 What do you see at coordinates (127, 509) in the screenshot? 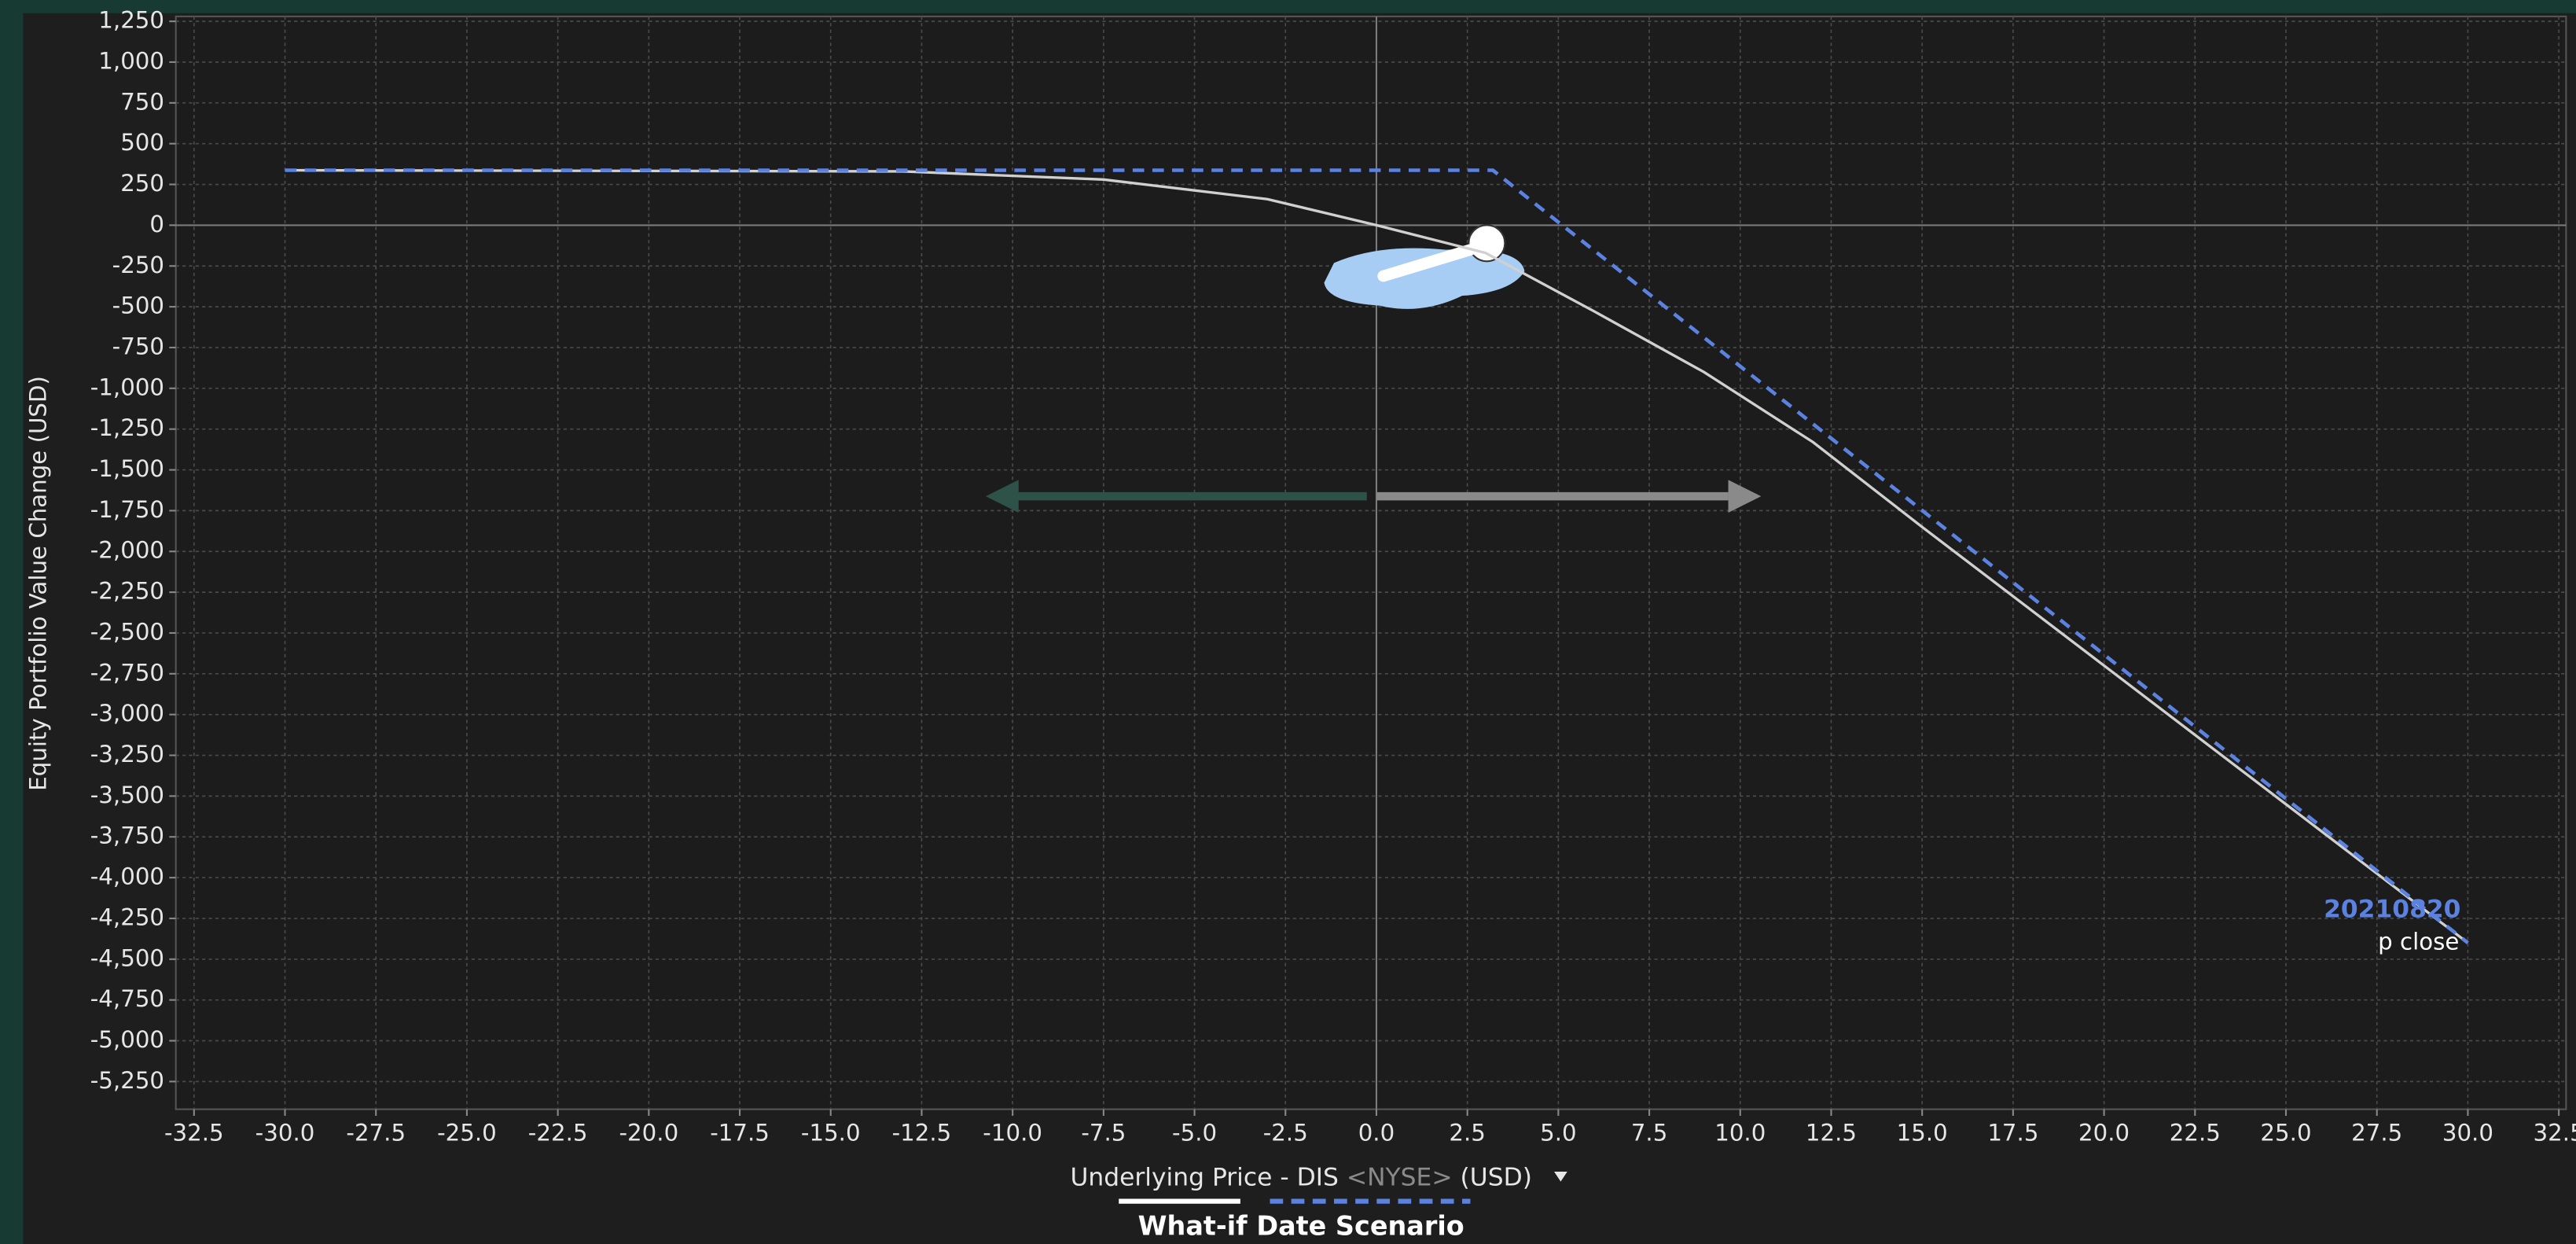
I see `y-tick-label: -1,750` at bounding box center [127, 509].